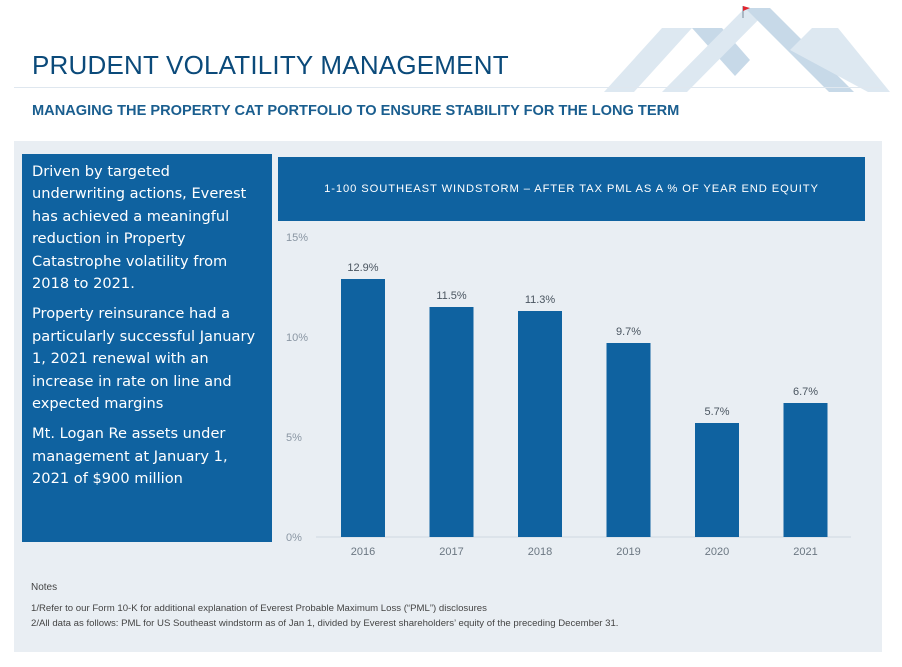 This screenshot has width=902, height=667. What do you see at coordinates (294, 538) in the screenshot?
I see `y-tick-label: 0%` at bounding box center [294, 538].